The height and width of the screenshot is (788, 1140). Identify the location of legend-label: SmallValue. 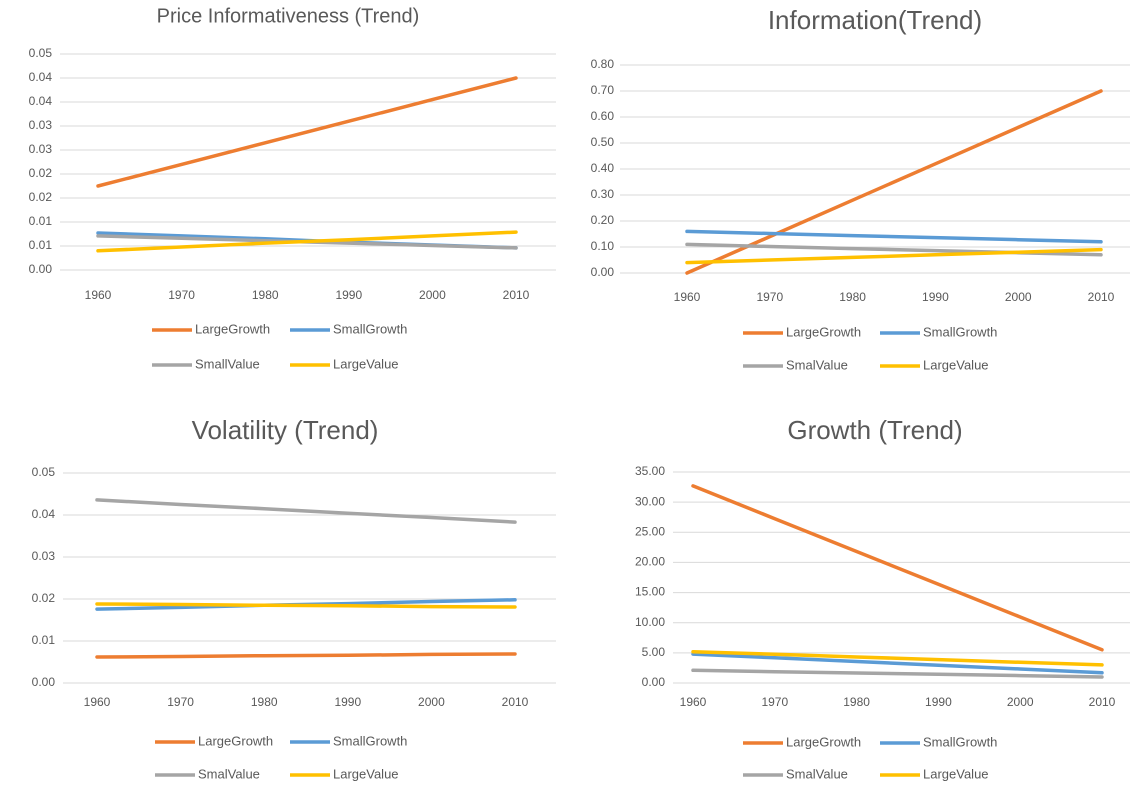
(227, 363).